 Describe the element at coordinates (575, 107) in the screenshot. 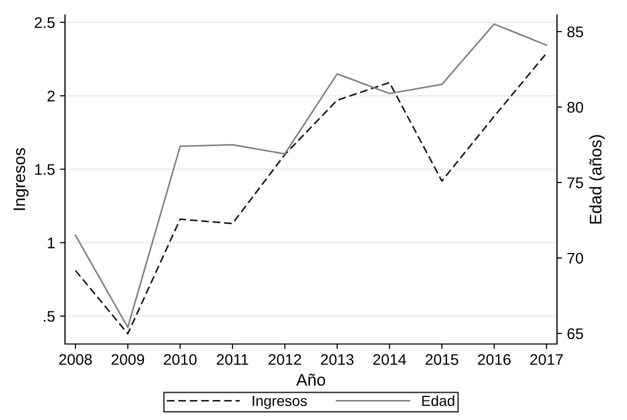

I see `y2-tick-label: 80` at that location.